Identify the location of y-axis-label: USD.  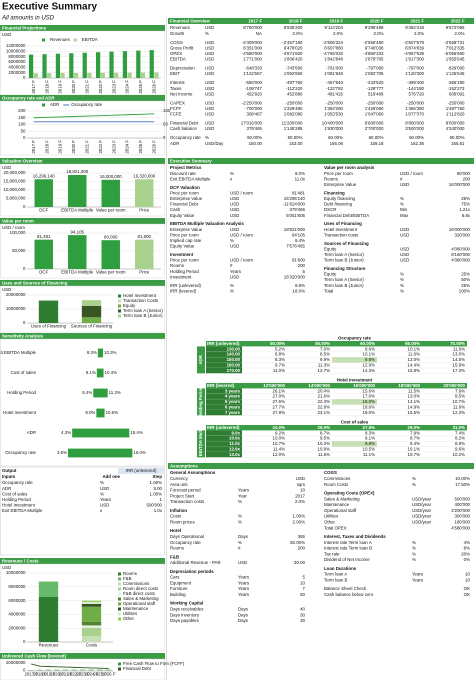
(6, 167).